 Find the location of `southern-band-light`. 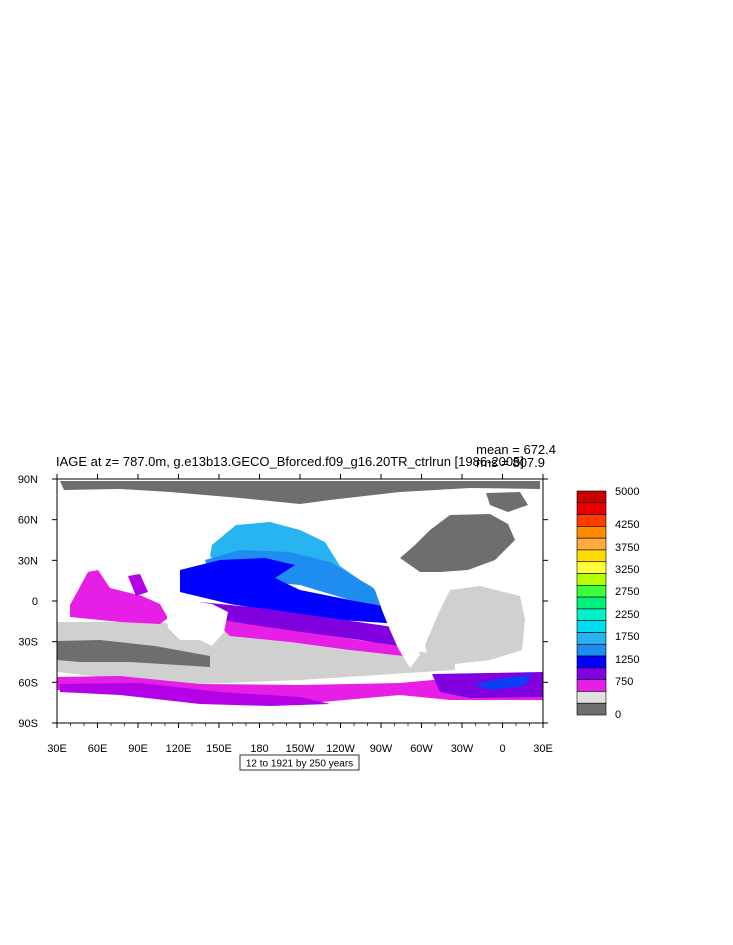

southern-band-light is located at coordinates (256, 653).